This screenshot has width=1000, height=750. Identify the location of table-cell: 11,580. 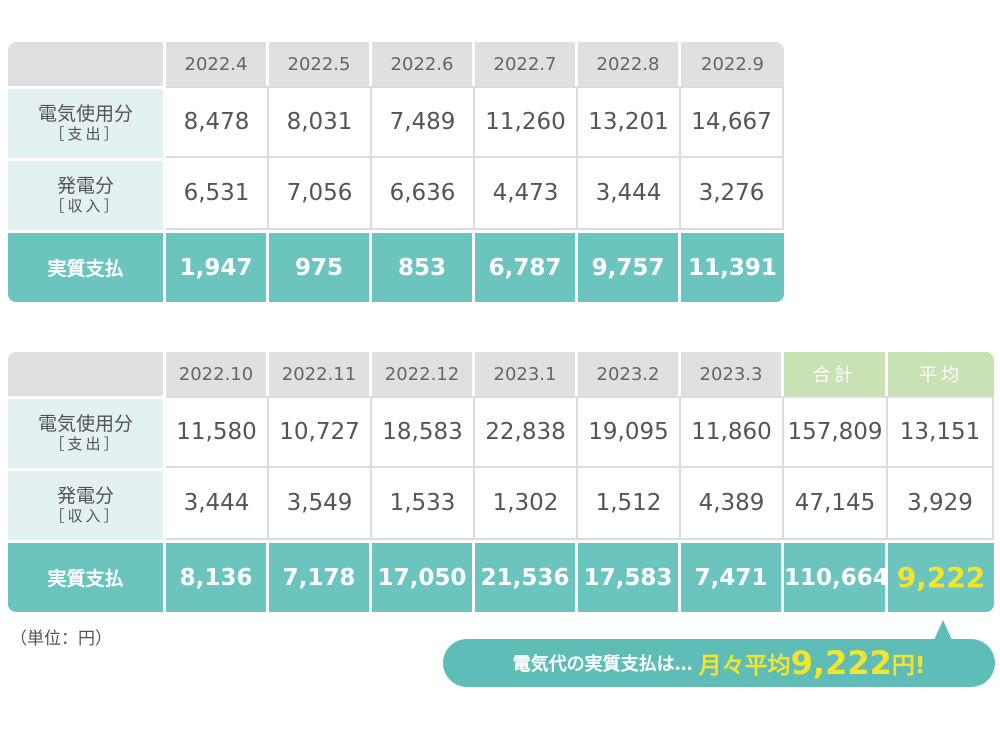
(217, 432).